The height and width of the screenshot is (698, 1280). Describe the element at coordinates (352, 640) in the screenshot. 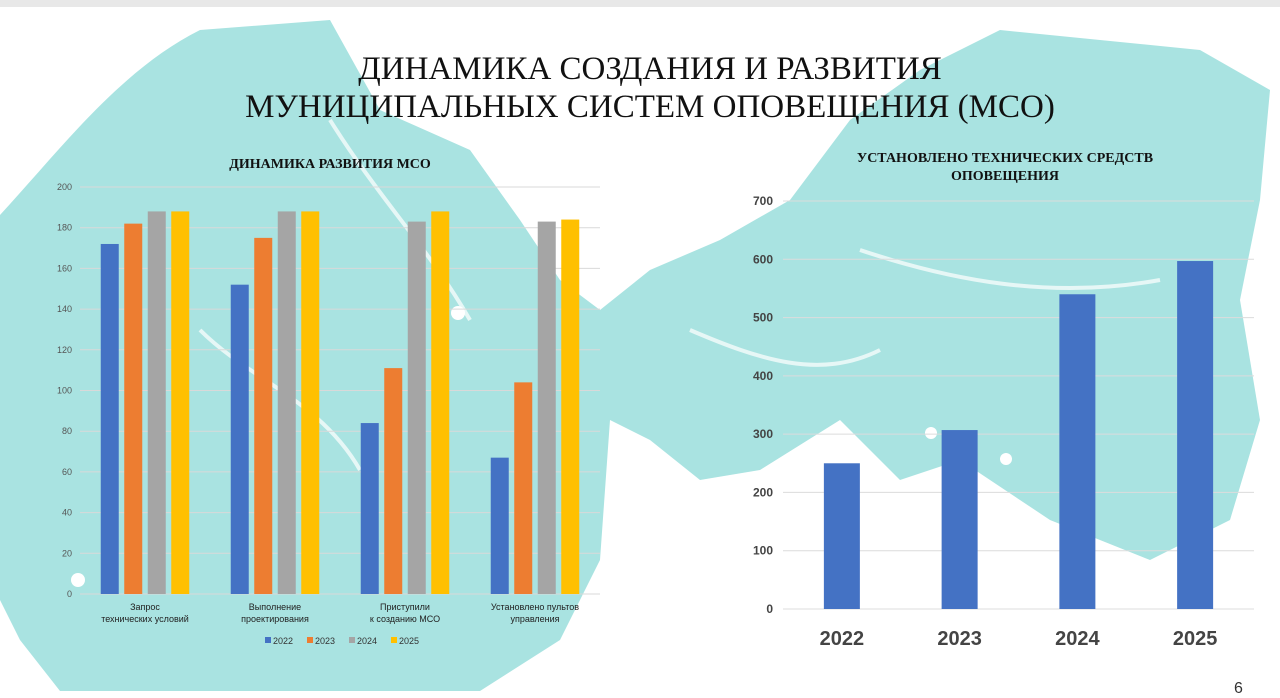

I see `legend-swatch-2024` at that location.